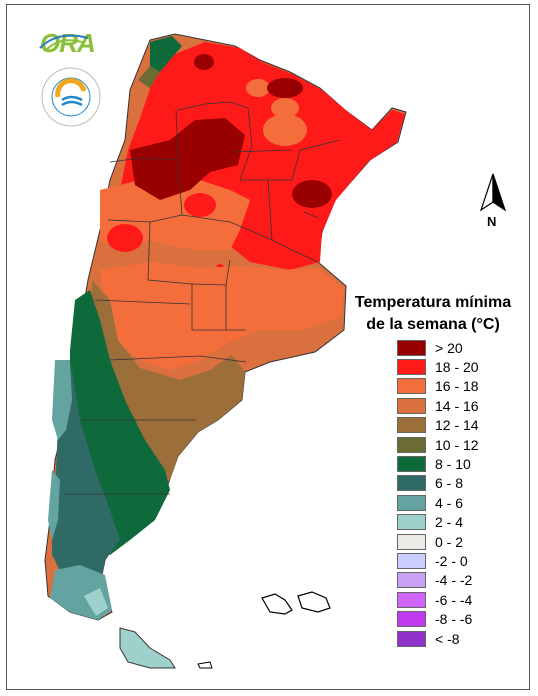  I want to click on tierra-del-fuego, so click(147, 648).